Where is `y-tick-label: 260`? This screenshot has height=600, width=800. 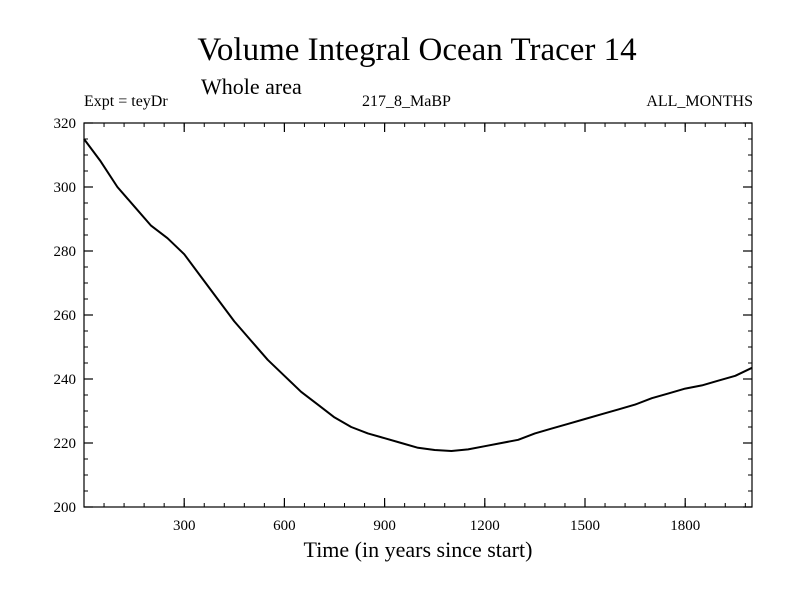 y-tick-label: 260 is located at coordinates (65, 316).